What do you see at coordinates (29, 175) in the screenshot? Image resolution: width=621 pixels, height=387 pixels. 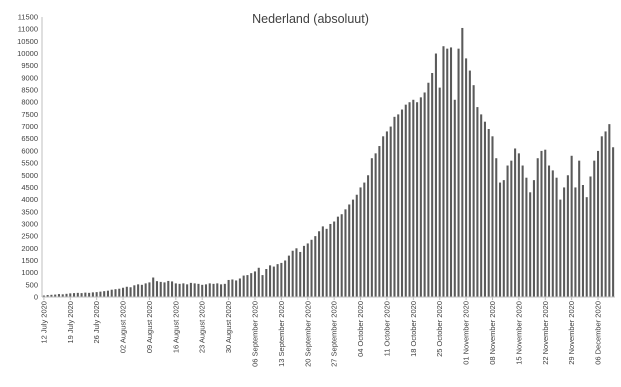 I see `y-tick-label: 5000` at bounding box center [29, 175].